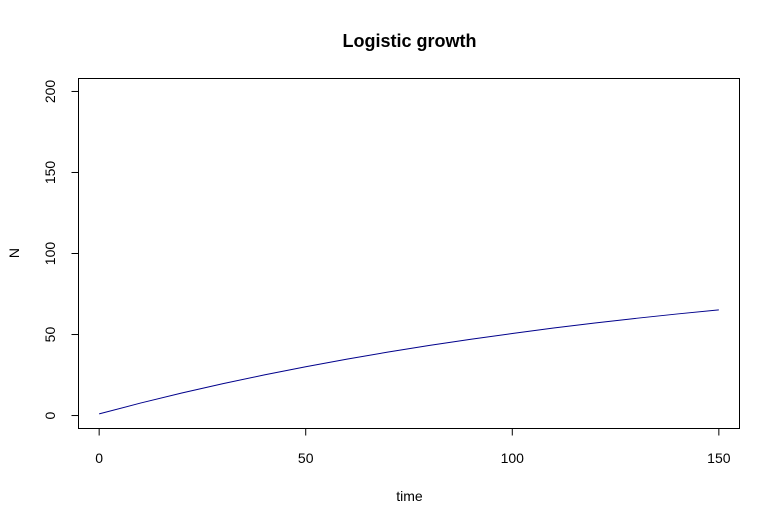 Image resolution: width=780 pixels, height=526 pixels. I want to click on y-tick-label: 0, so click(50, 415).